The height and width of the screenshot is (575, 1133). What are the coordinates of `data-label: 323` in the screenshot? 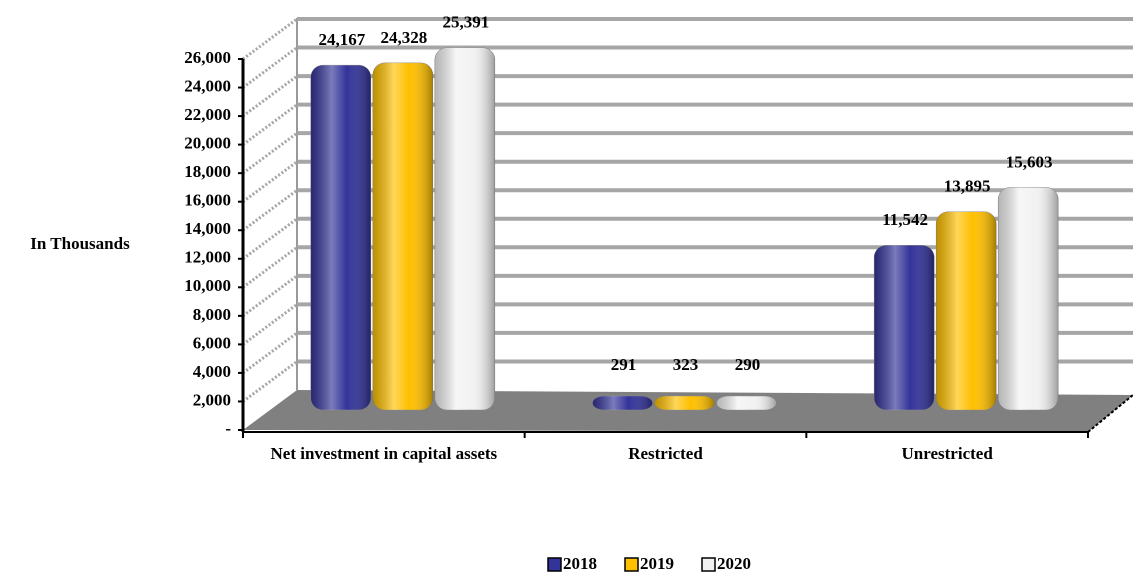 It's located at (686, 364).